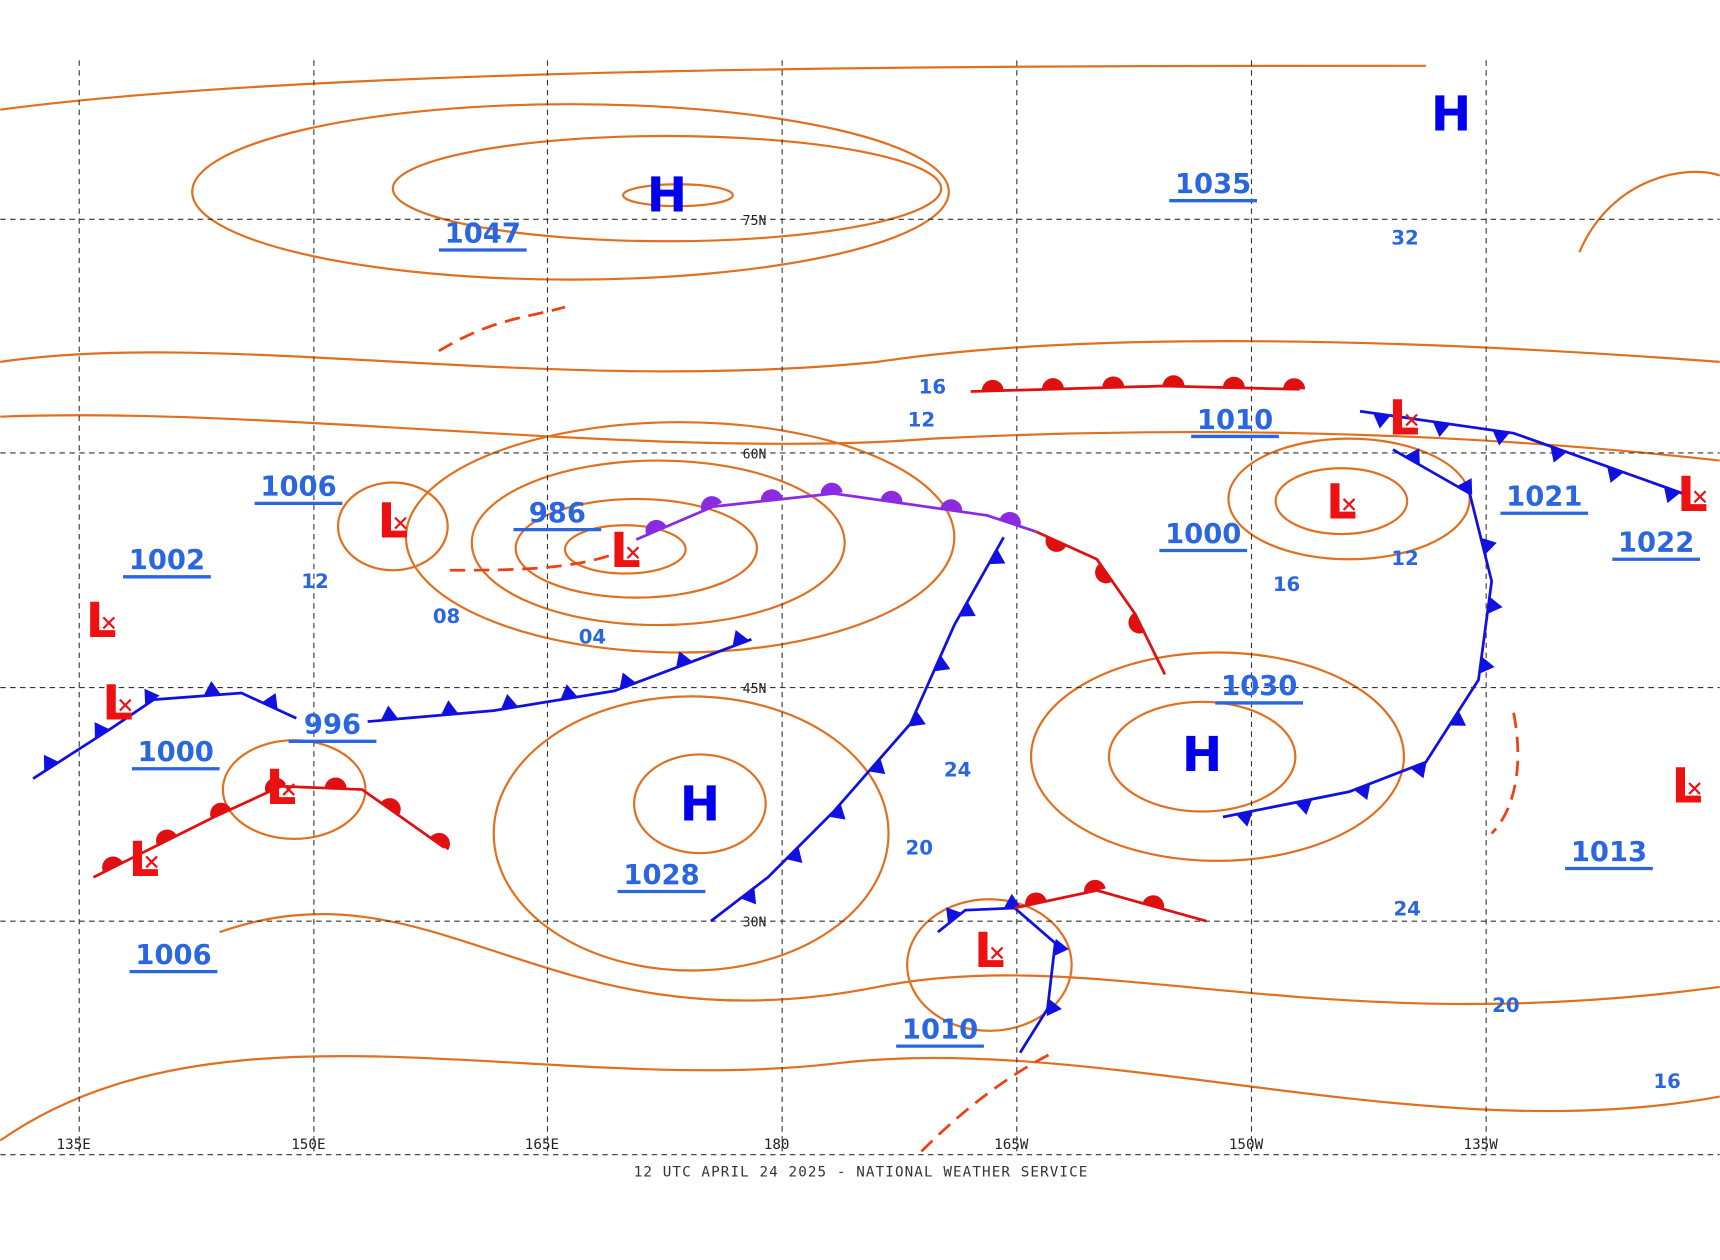 This screenshot has height=1260, width=1720. What do you see at coordinates (173, 955) in the screenshot?
I see `central-pressure: 1006` at bounding box center [173, 955].